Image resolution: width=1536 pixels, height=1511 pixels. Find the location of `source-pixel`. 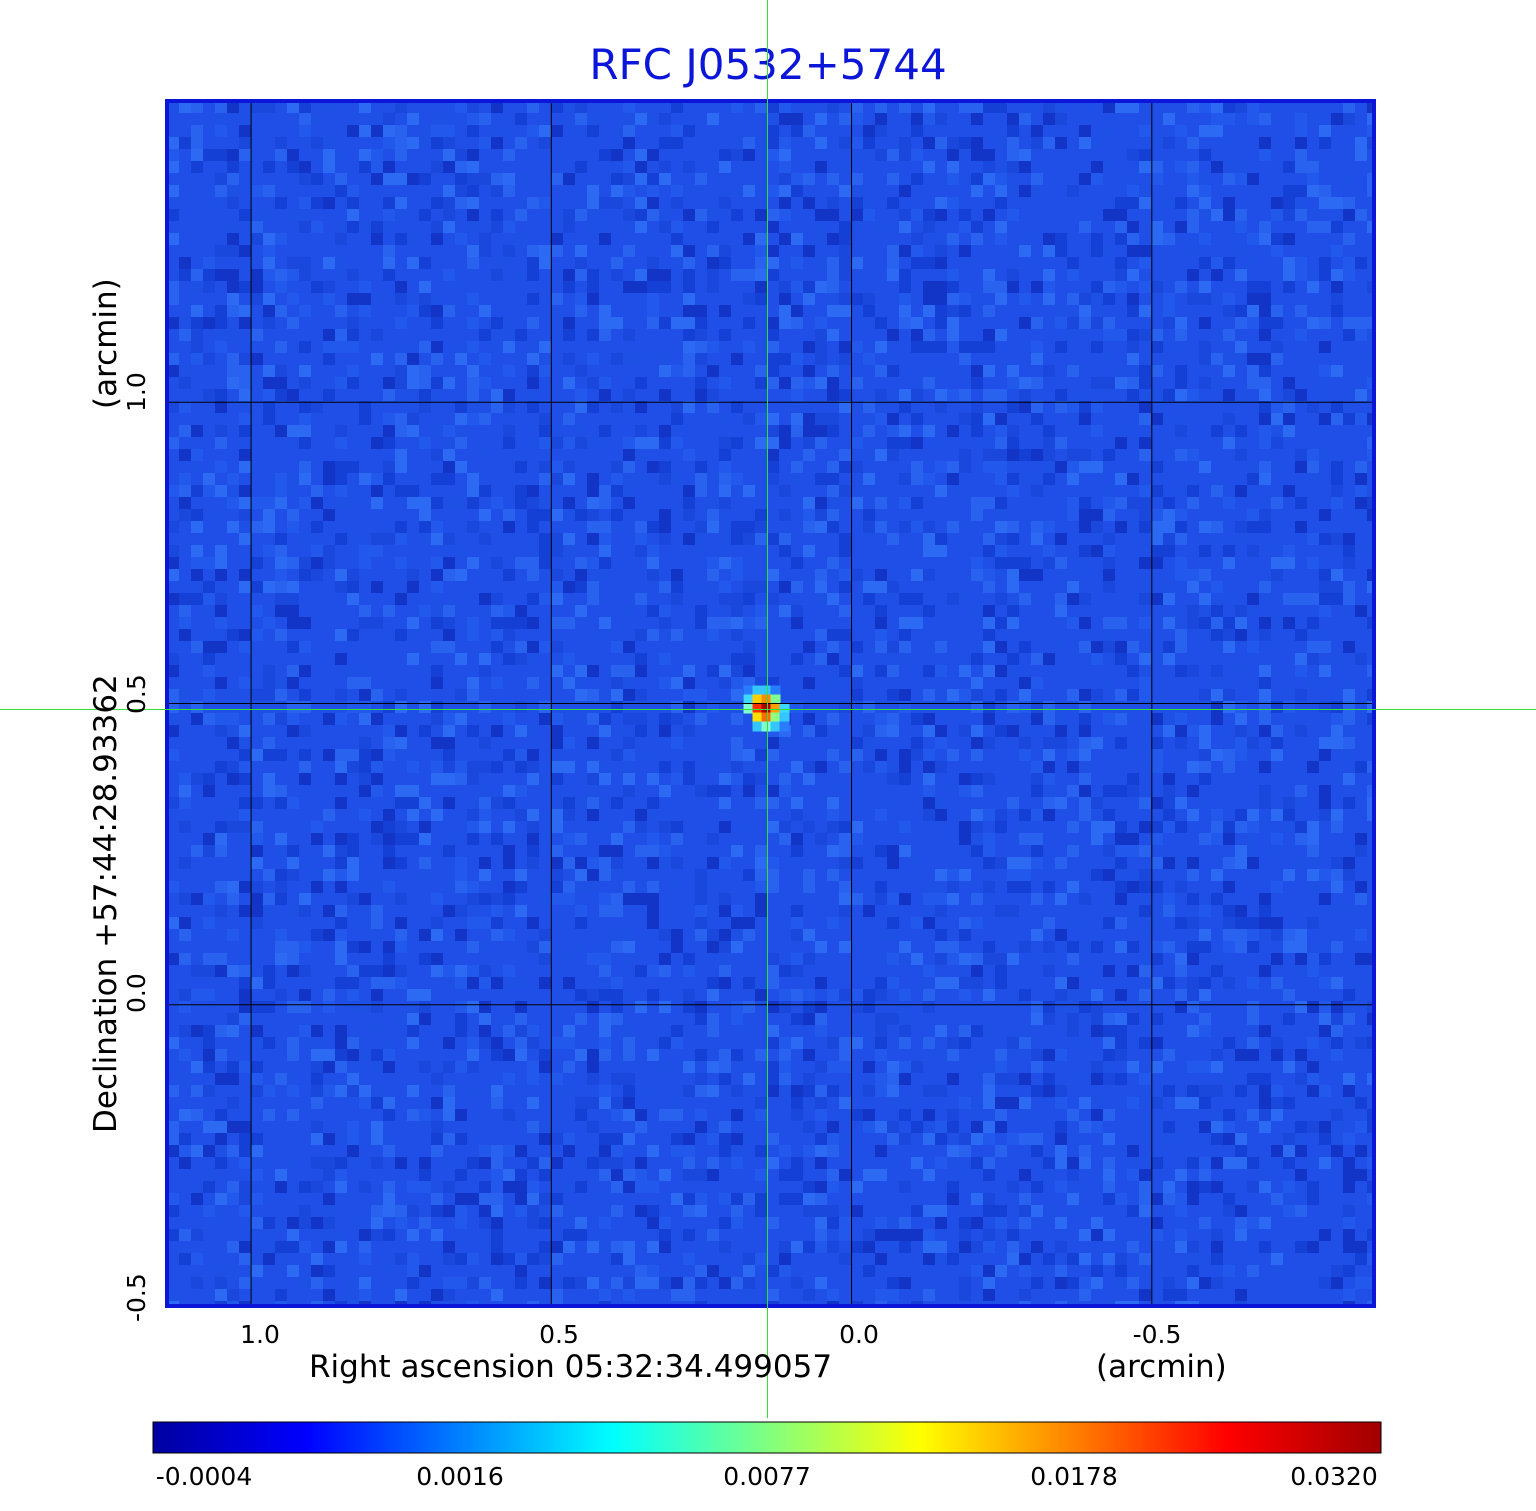

source-pixel is located at coordinates (775, 690).